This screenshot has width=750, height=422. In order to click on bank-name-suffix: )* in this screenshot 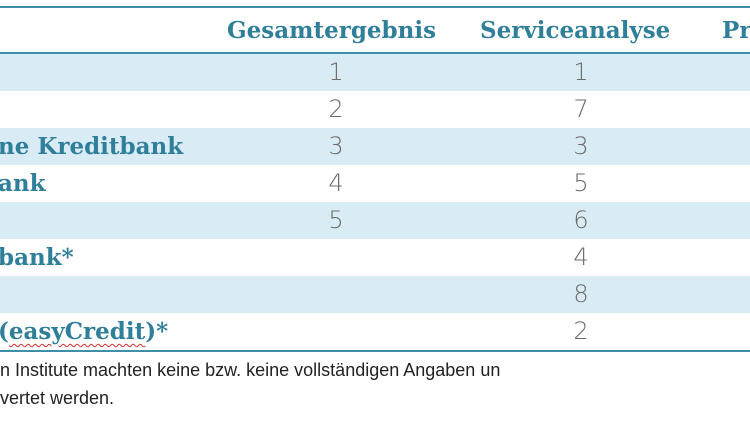, I will do `click(157, 331)`.